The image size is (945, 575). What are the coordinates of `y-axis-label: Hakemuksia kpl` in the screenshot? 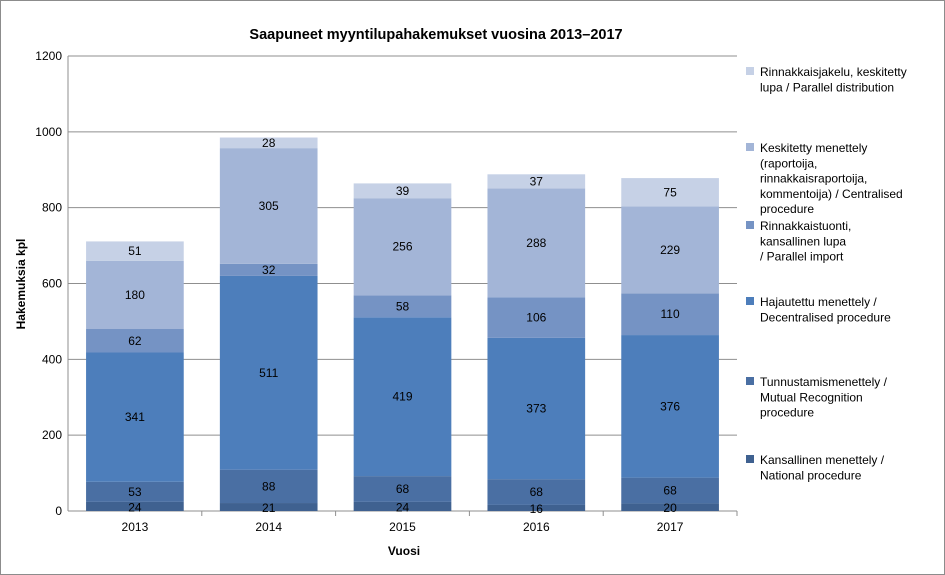 It's located at (21, 284).